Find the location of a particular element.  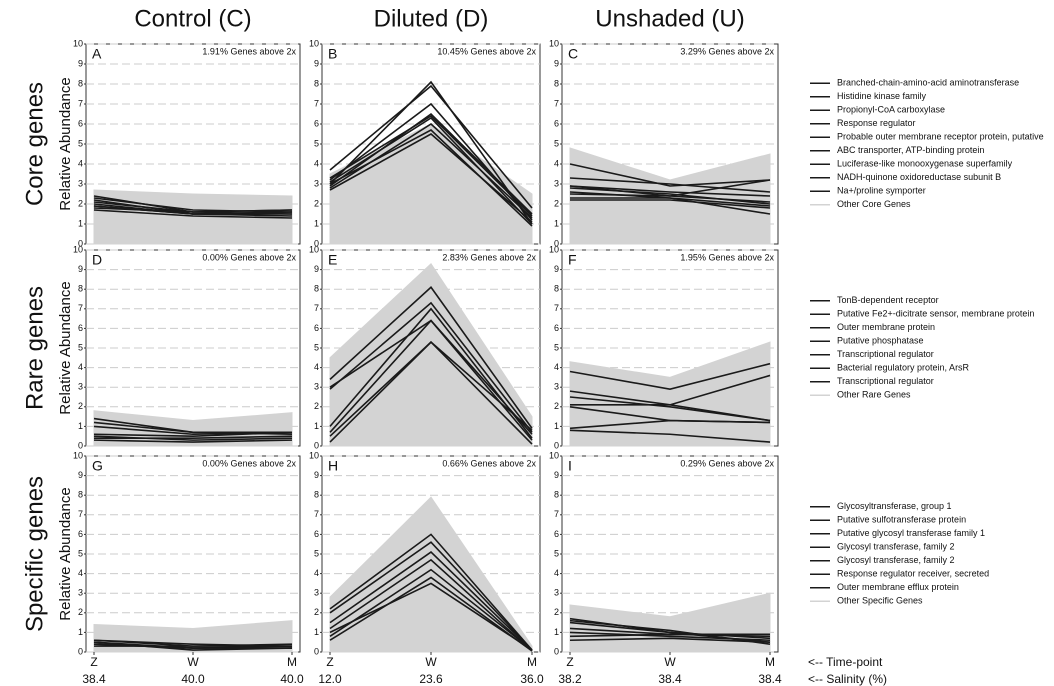

row-label: Core genes is located at coordinates (34, 144).